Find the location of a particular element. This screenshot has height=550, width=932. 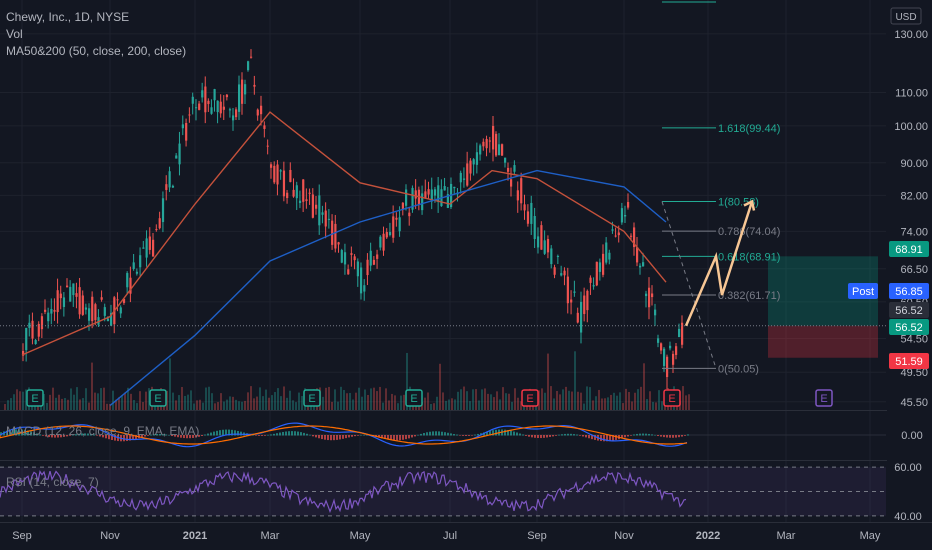

currency-badge is located at coordinates (906, 16).